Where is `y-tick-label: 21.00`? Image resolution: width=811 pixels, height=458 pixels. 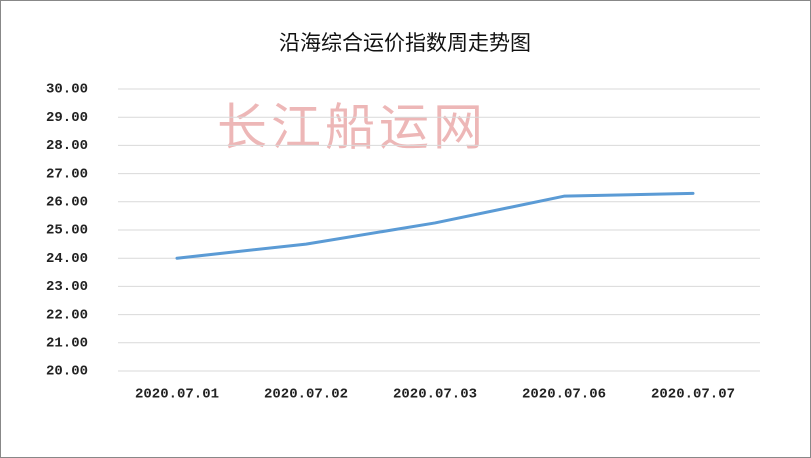 y-tick-label: 21.00 is located at coordinates (67, 344).